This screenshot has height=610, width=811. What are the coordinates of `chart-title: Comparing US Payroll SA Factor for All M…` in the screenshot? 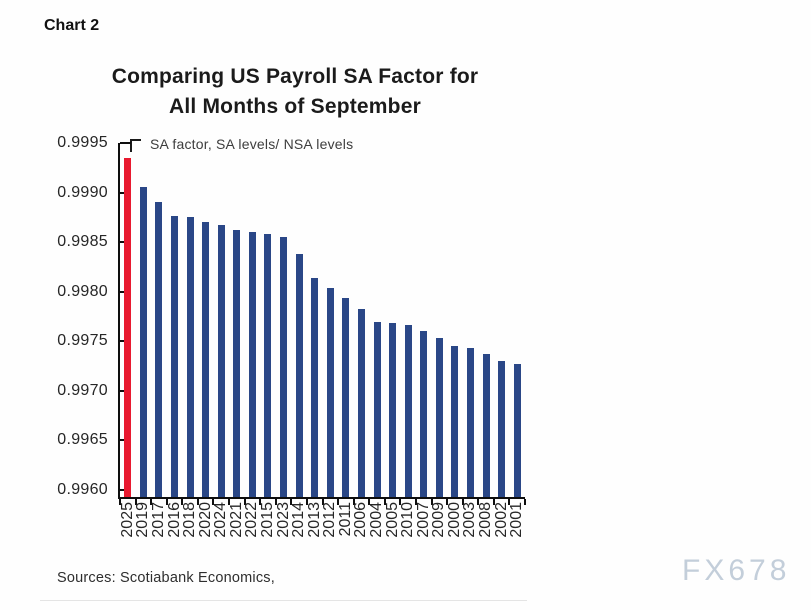 It's located at (295, 92).